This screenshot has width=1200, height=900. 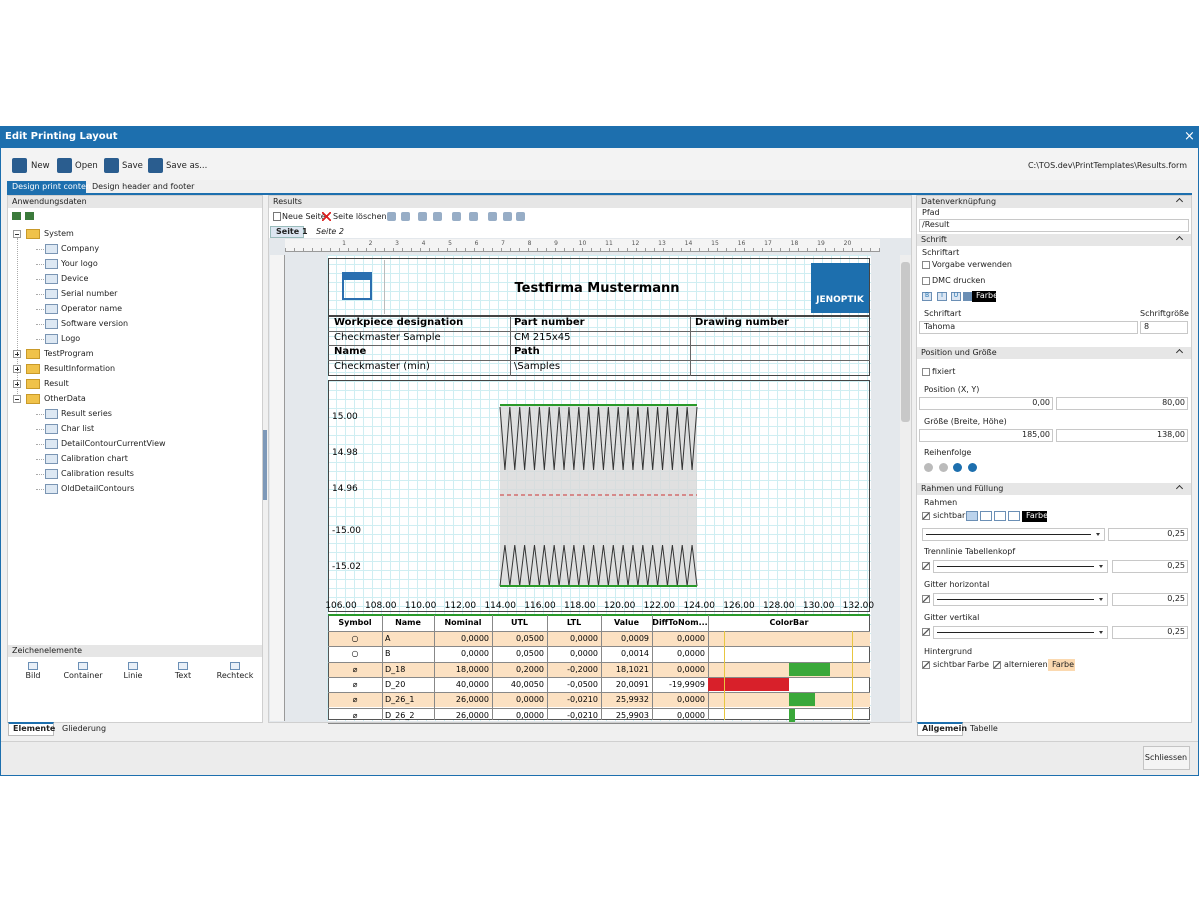 I want to click on element-item: Linie, so click(x=133, y=675).